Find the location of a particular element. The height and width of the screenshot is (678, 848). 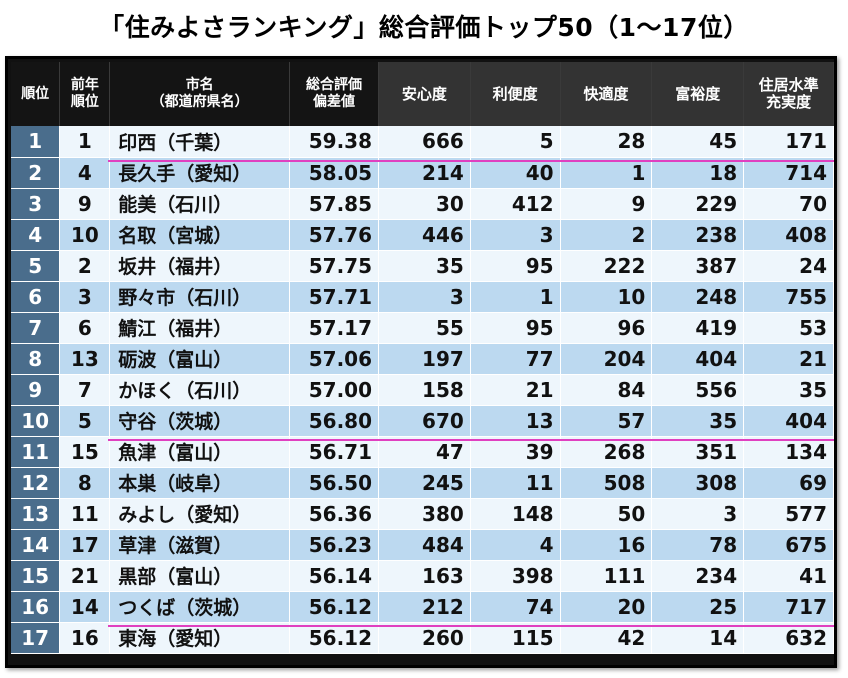

city-cell: 草津（滋賀） is located at coordinates (200, 545).